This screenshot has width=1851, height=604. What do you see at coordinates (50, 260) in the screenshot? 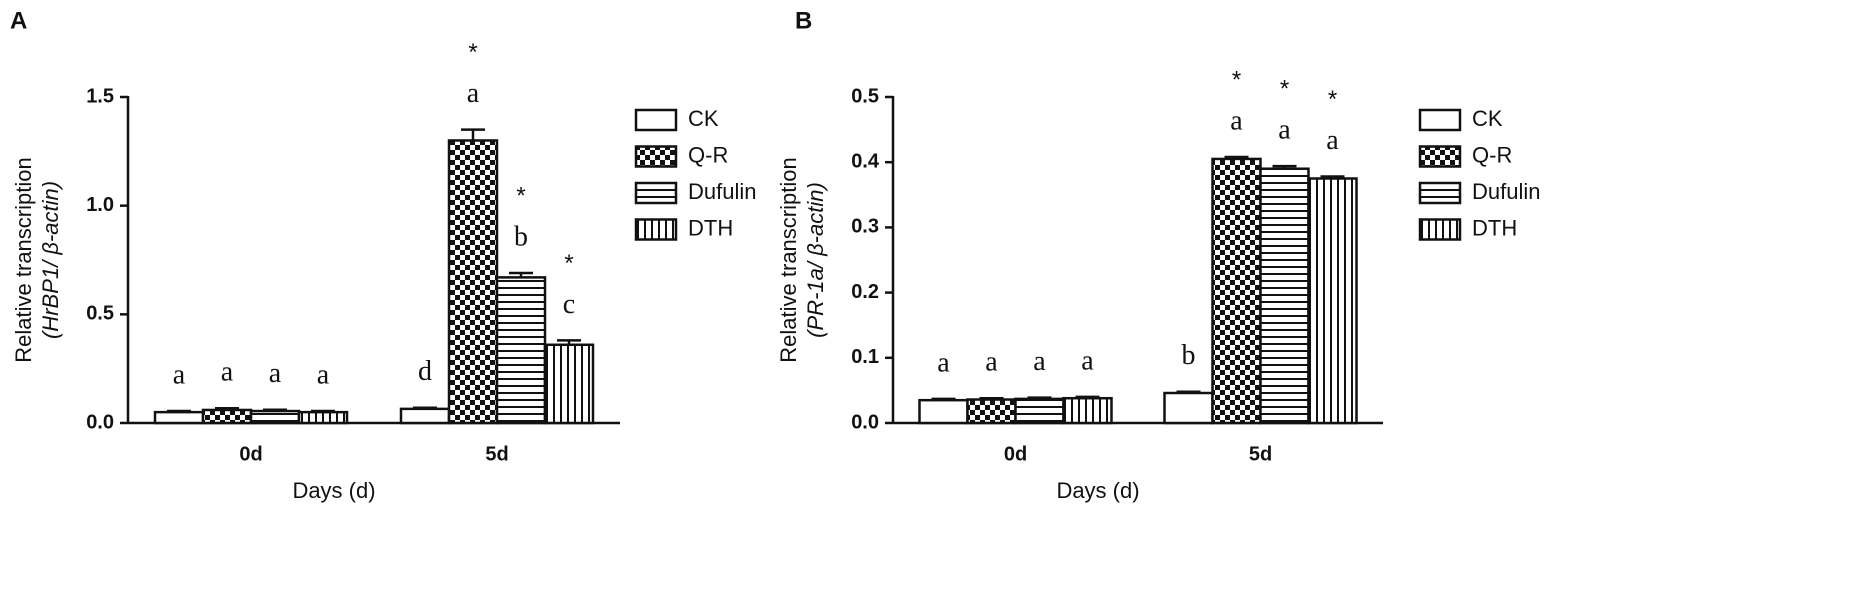
I see `y-axis-label: (HrBP1/ β-actin)` at bounding box center [50, 260].